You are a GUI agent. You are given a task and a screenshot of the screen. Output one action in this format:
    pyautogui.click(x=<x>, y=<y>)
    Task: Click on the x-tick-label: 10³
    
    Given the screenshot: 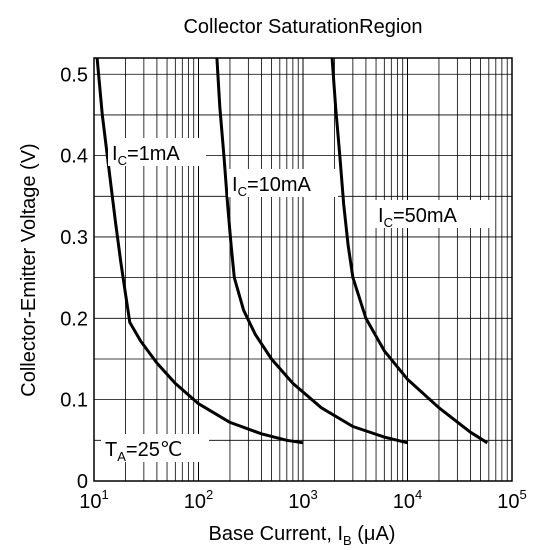 What is the action you would take?
    pyautogui.click(x=302, y=500)
    